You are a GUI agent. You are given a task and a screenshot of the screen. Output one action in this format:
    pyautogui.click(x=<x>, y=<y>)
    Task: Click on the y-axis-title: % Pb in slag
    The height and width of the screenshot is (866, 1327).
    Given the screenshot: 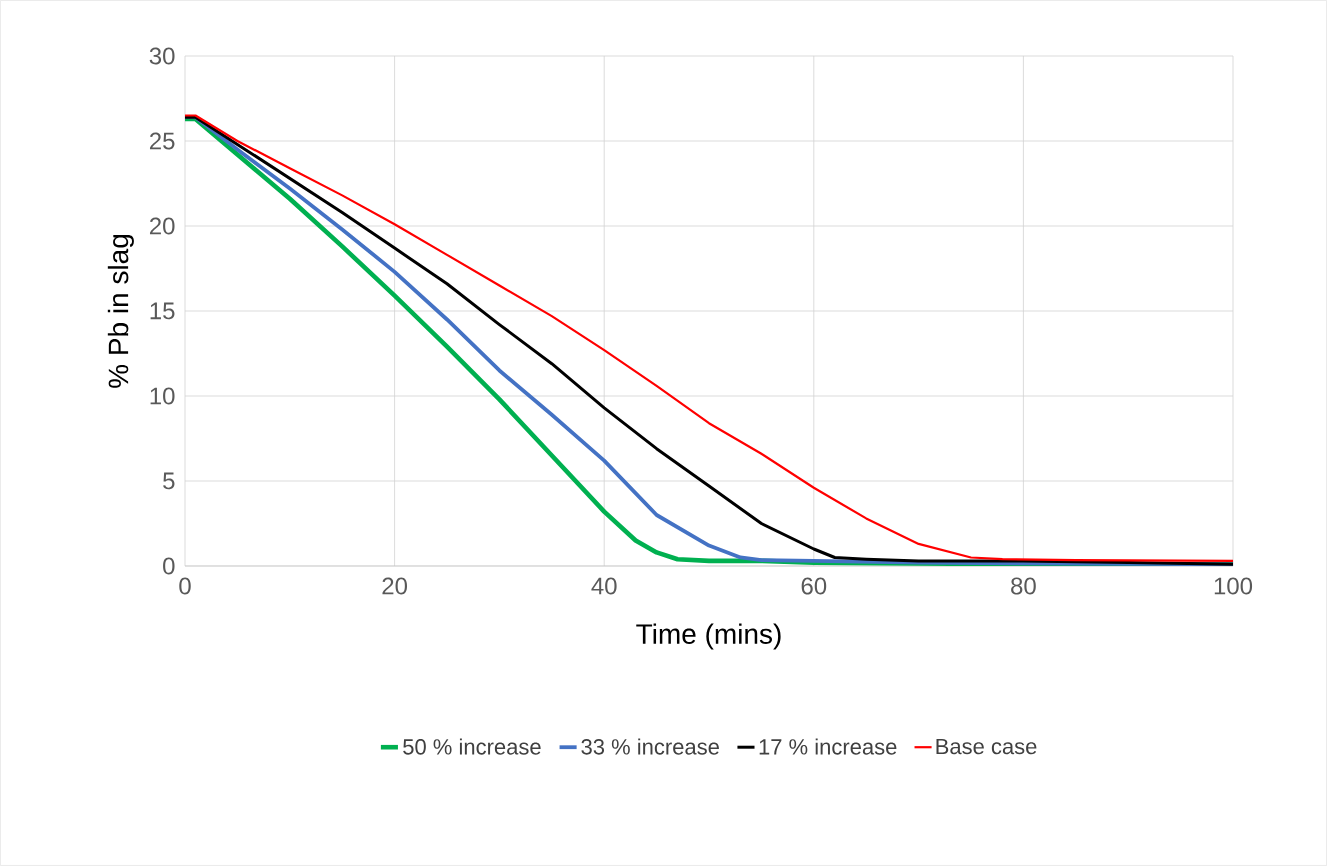 What is the action you would take?
    pyautogui.click(x=120, y=311)
    